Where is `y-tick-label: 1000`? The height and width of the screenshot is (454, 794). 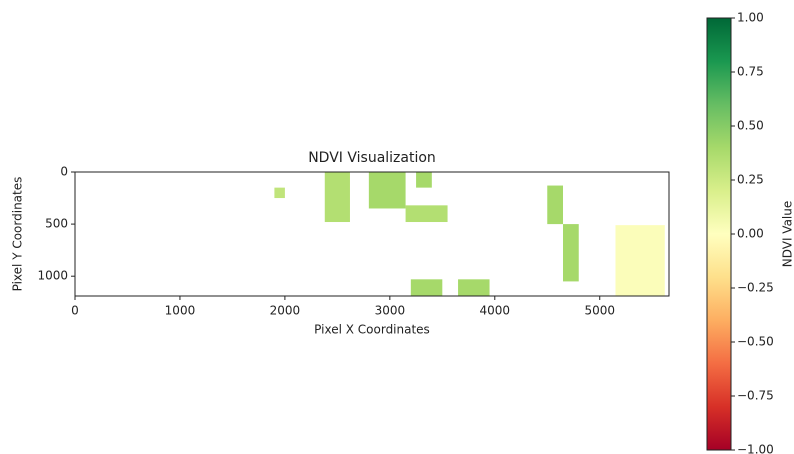 y-tick-label: 1000 is located at coordinates (52, 276).